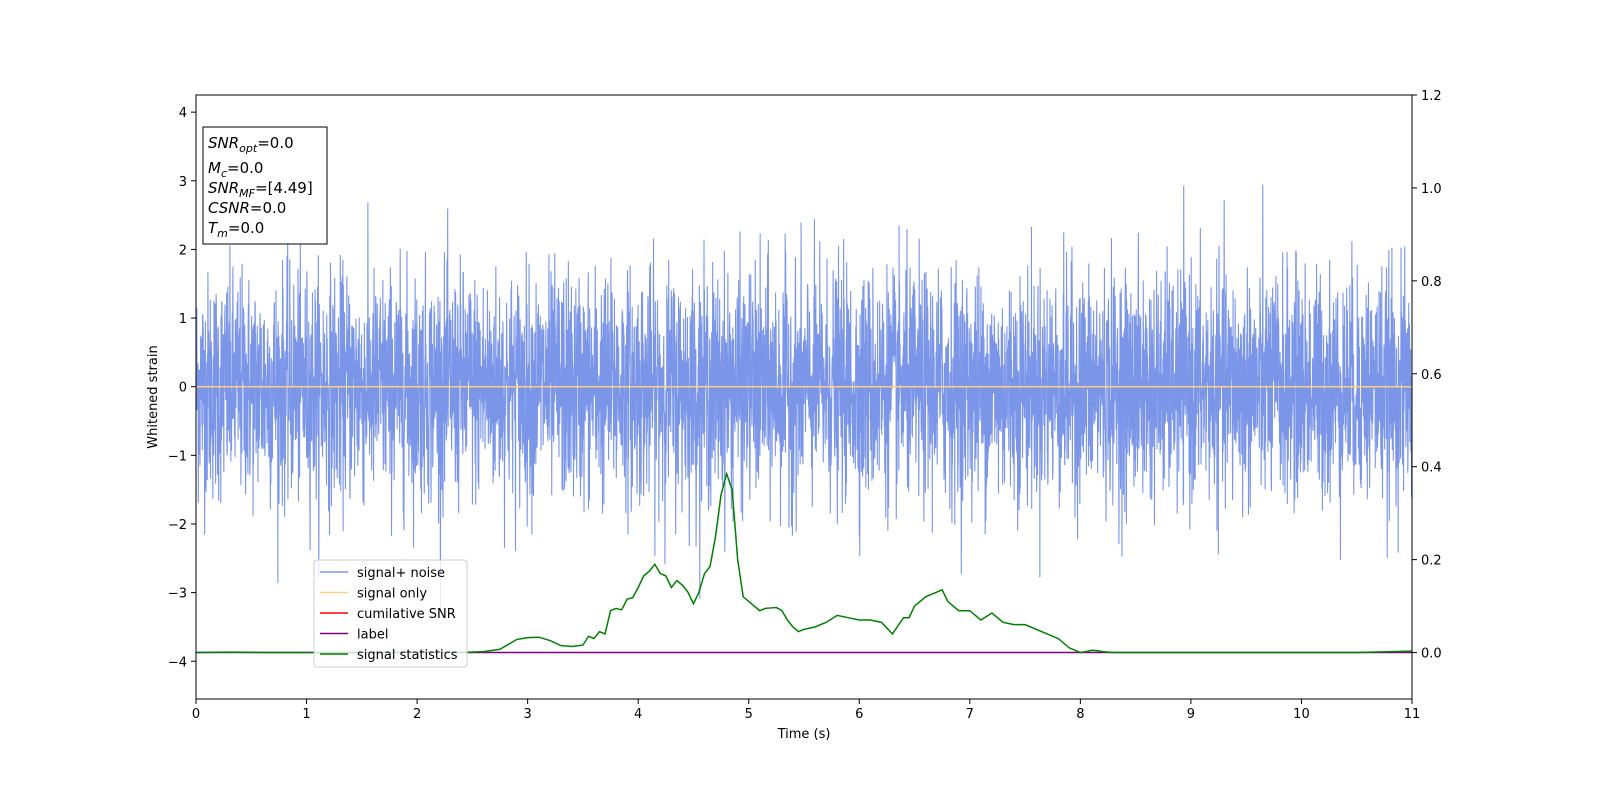 This screenshot has width=1600, height=800. I want to click on info-csnr: CSNR=0.0, so click(247, 208).